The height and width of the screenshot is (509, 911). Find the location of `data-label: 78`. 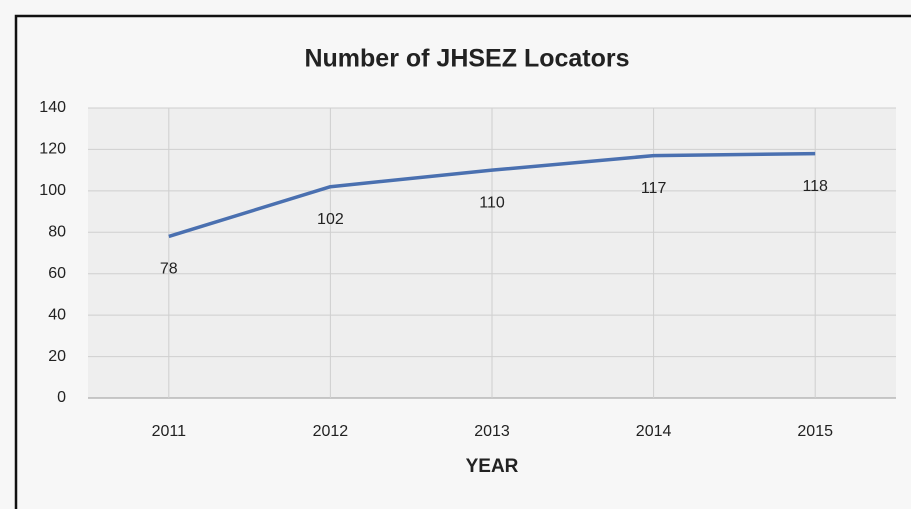

data-label: 78 is located at coordinates (169, 269).